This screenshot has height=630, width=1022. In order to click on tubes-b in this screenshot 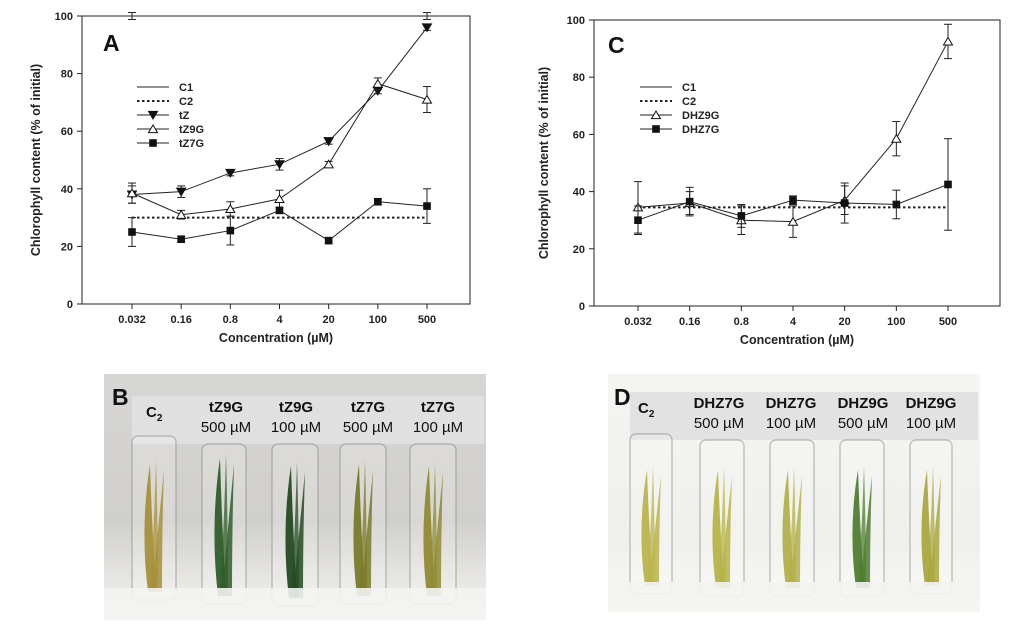, I will do `click(295, 527)`.